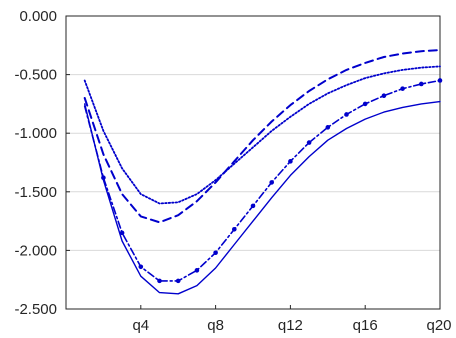 The image size is (456, 338). I want to click on y-tick-label: -2.000, so click(35, 250).